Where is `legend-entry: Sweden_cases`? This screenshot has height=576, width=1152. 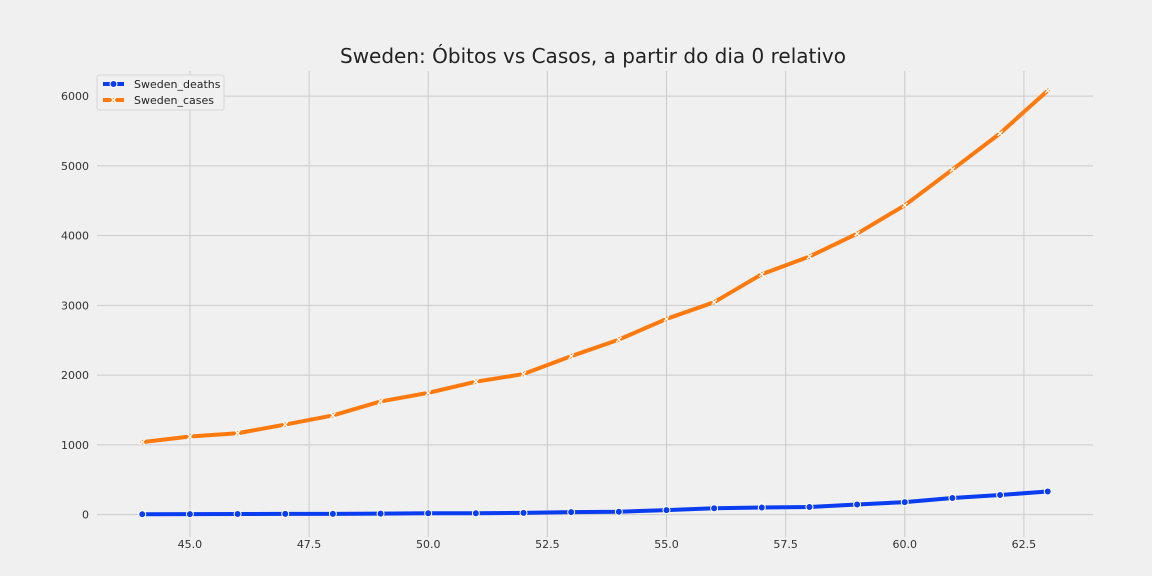 legend-entry: Sweden_cases is located at coordinates (158, 100).